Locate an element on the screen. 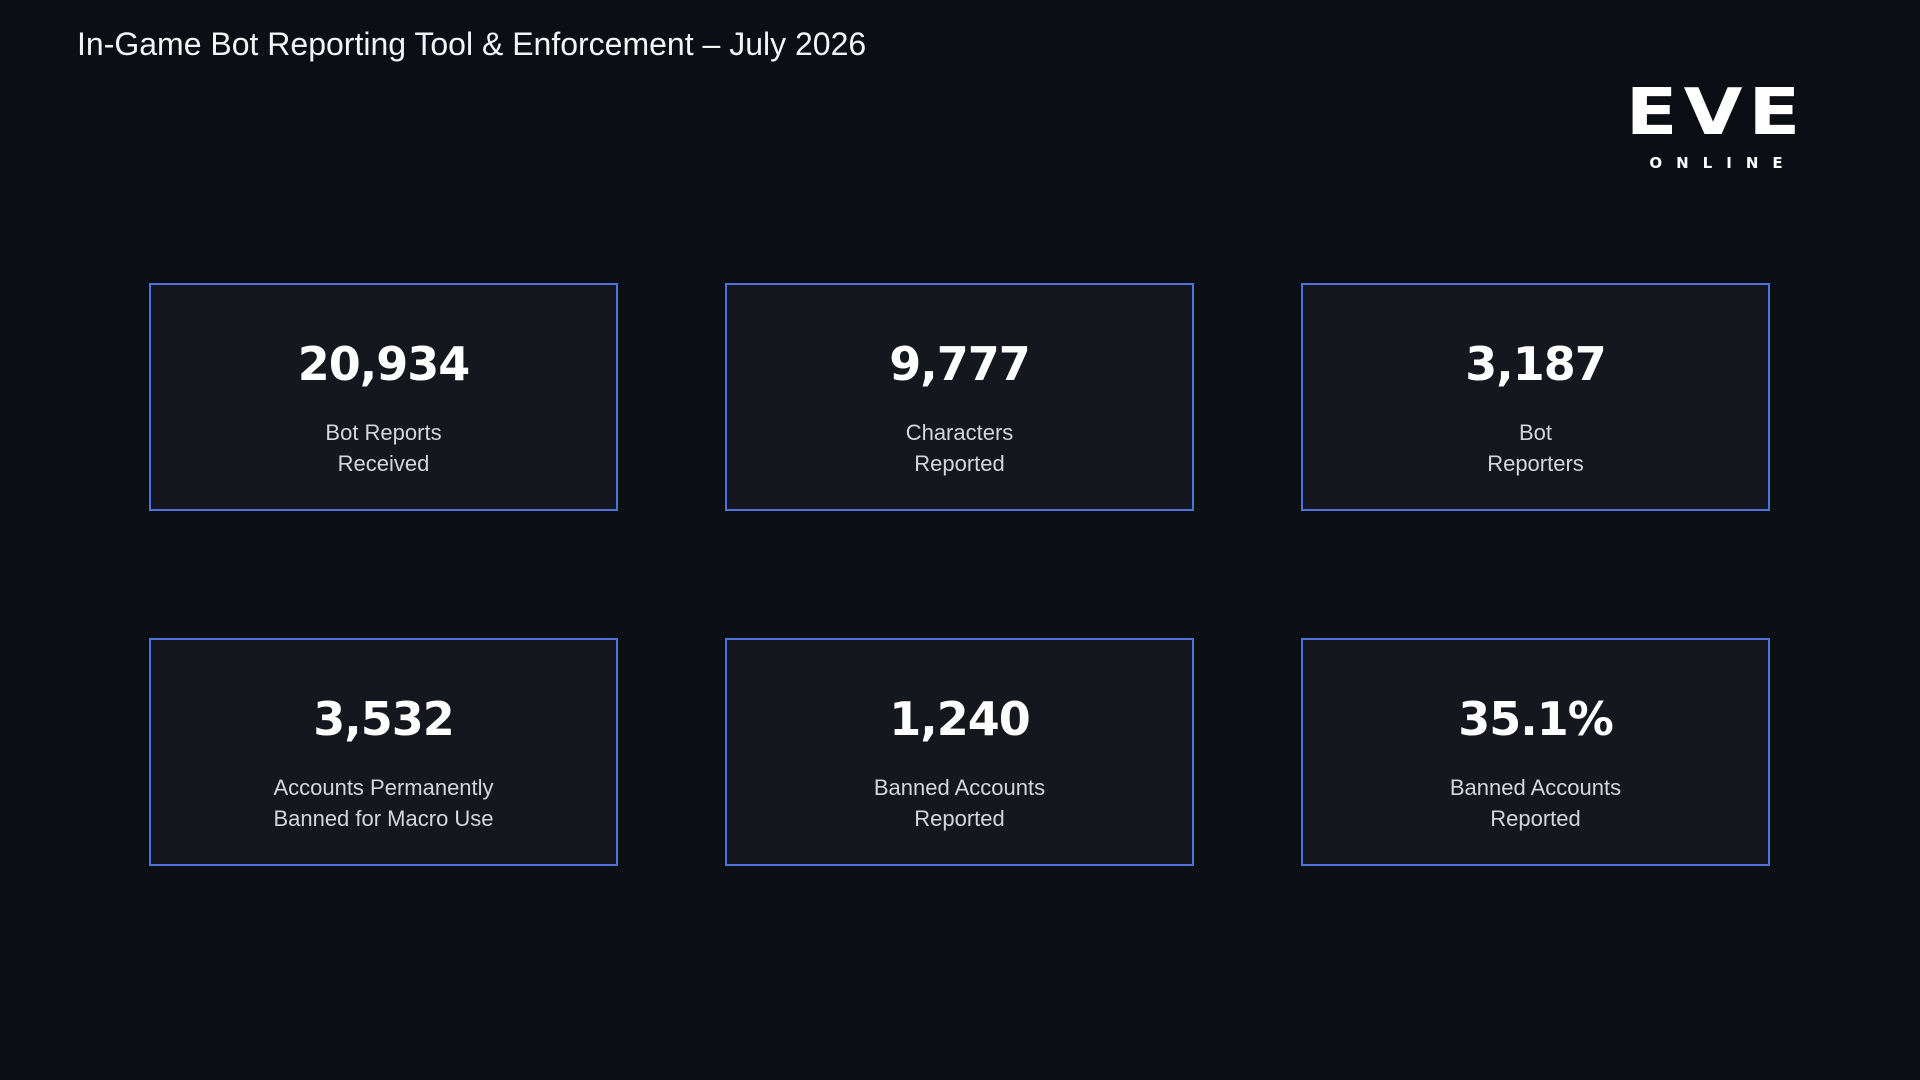 The height and width of the screenshot is (1080, 1920). stat-value: 9,777 is located at coordinates (960, 364).